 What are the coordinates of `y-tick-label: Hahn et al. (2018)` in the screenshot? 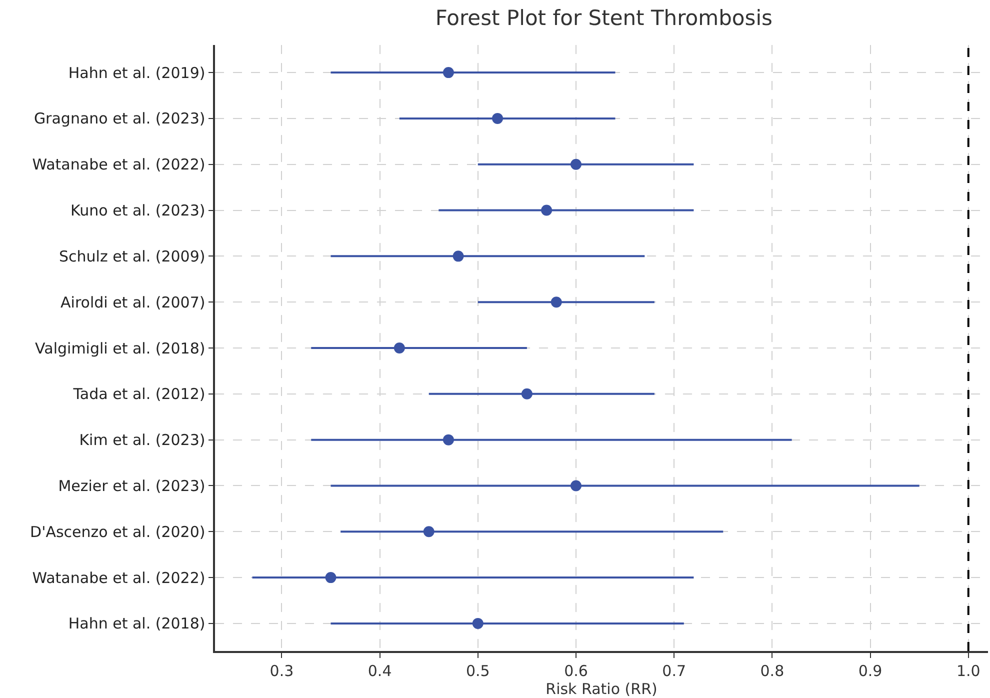 It's located at (137, 623).